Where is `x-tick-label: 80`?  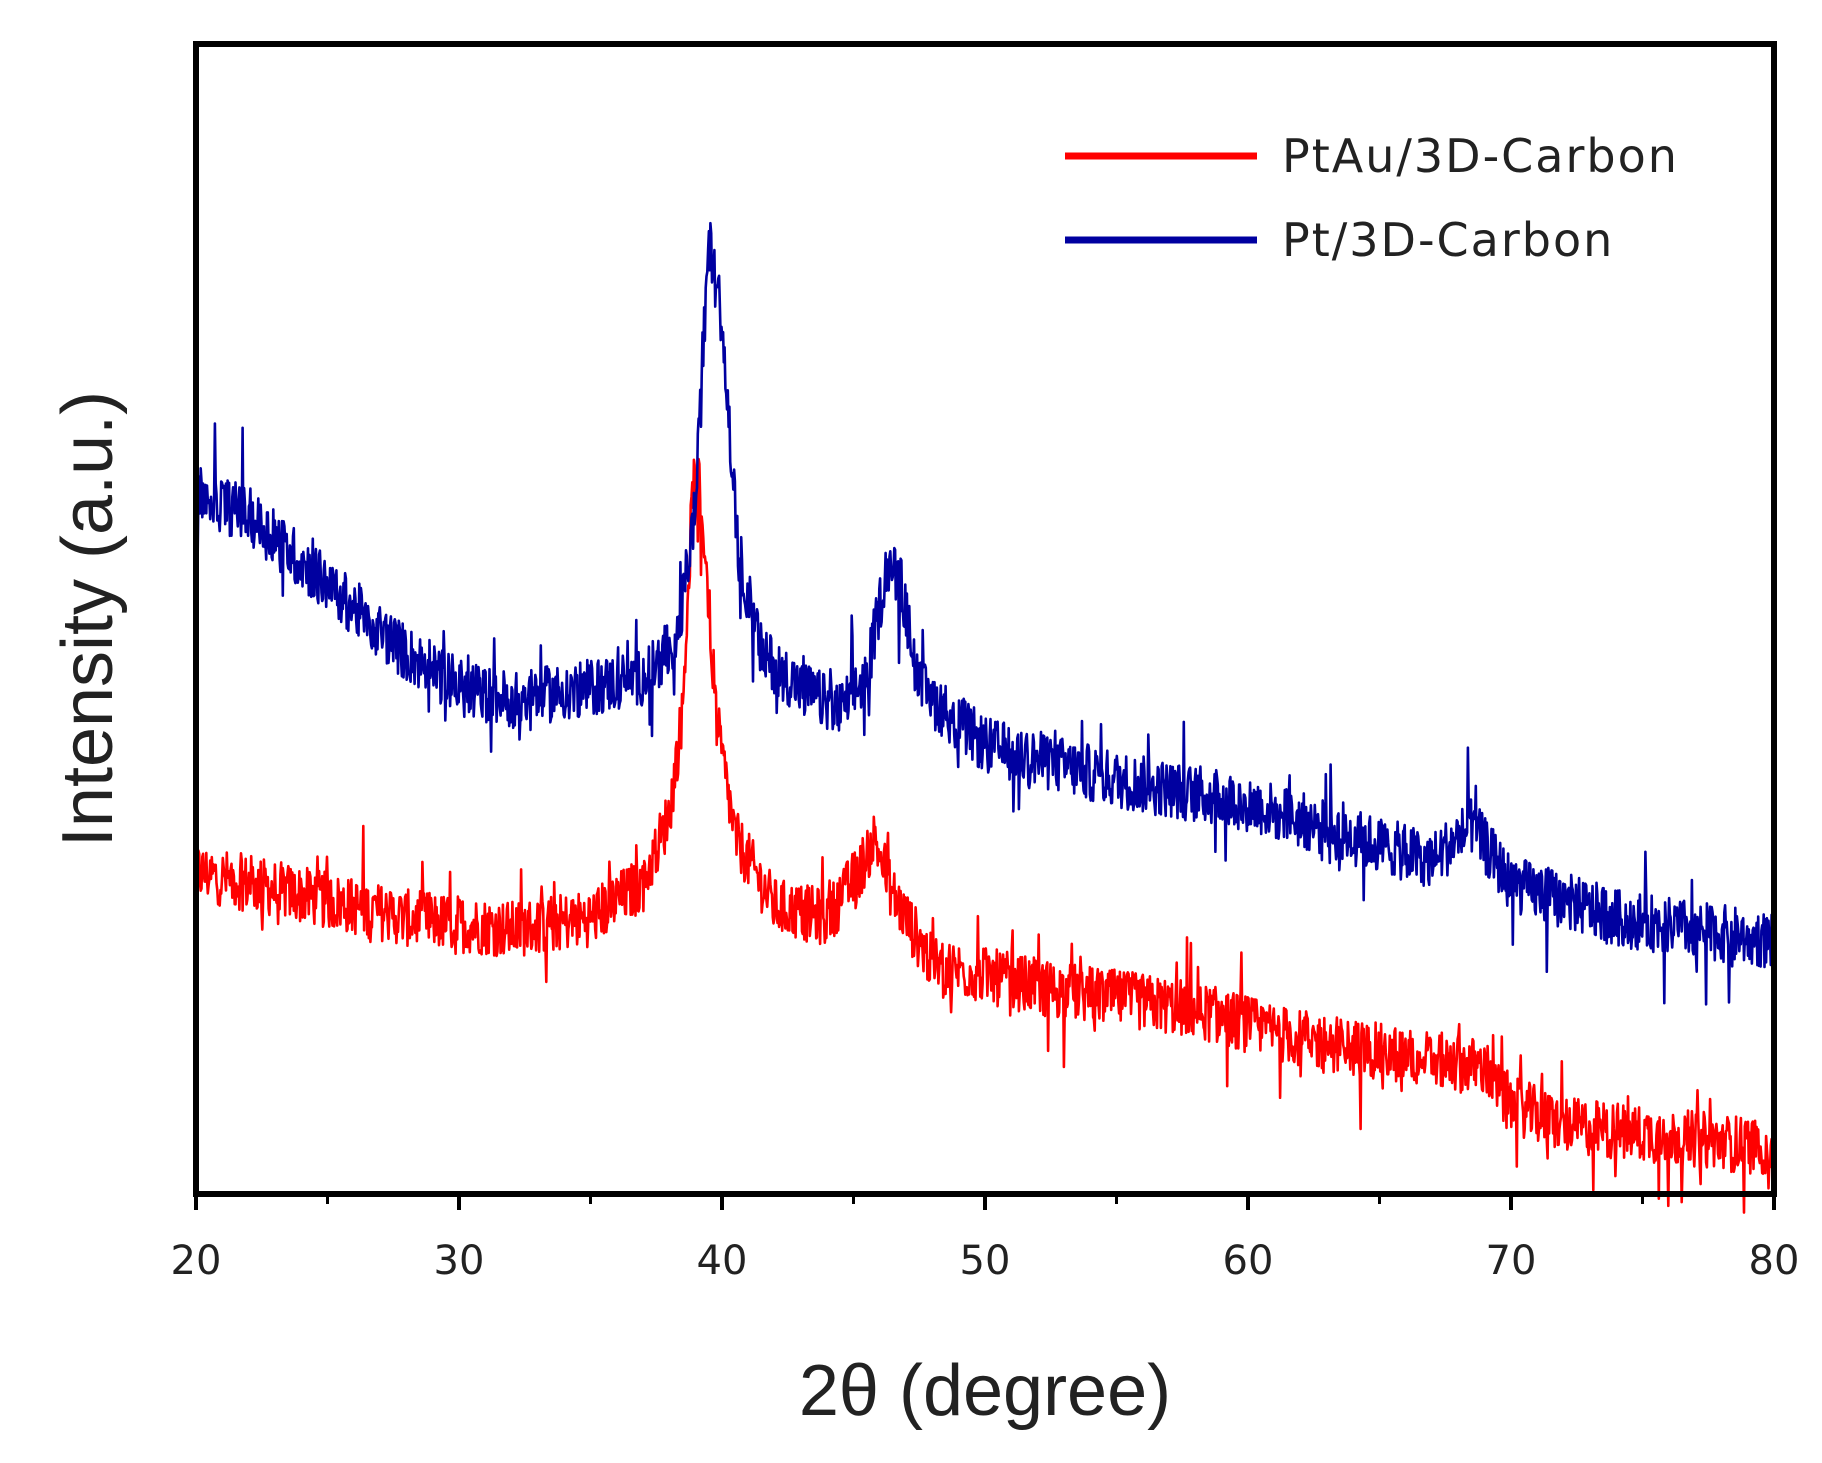 x-tick-label: 80 is located at coordinates (1774, 1261).